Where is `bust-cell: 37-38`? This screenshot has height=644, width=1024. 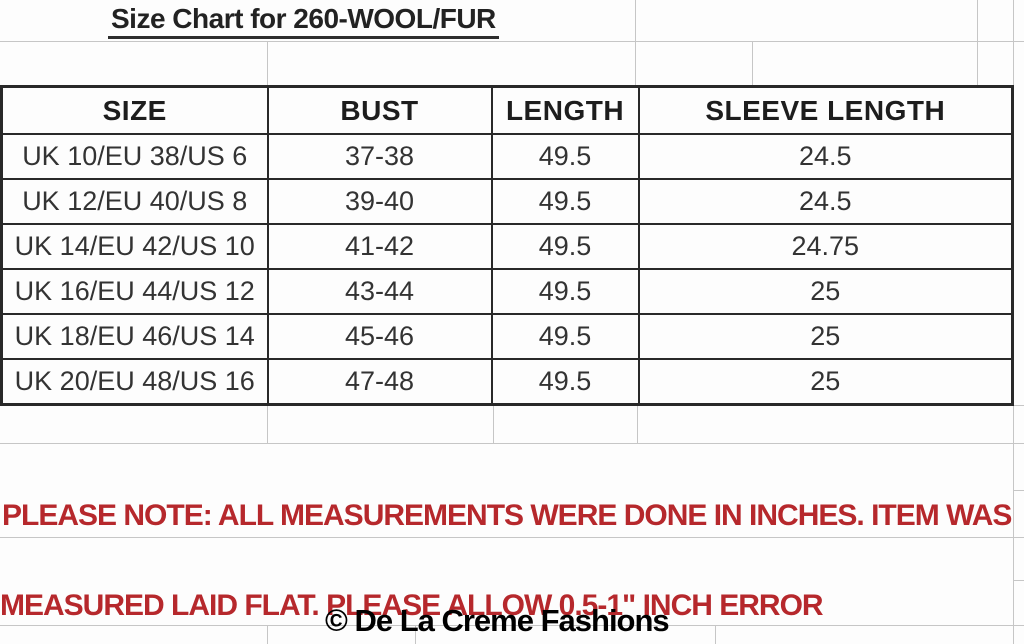 bust-cell: 37-38 is located at coordinates (379, 156).